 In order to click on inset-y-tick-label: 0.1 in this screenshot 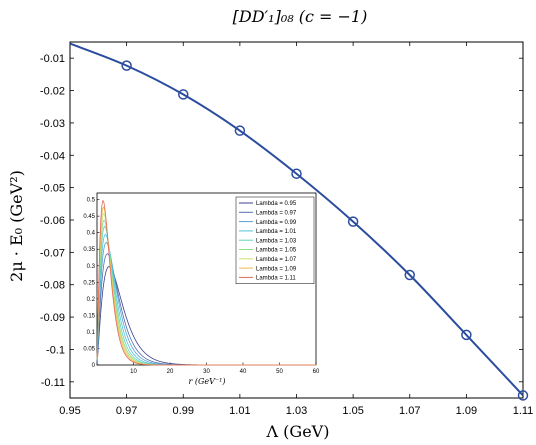, I will do `click(91, 333)`.